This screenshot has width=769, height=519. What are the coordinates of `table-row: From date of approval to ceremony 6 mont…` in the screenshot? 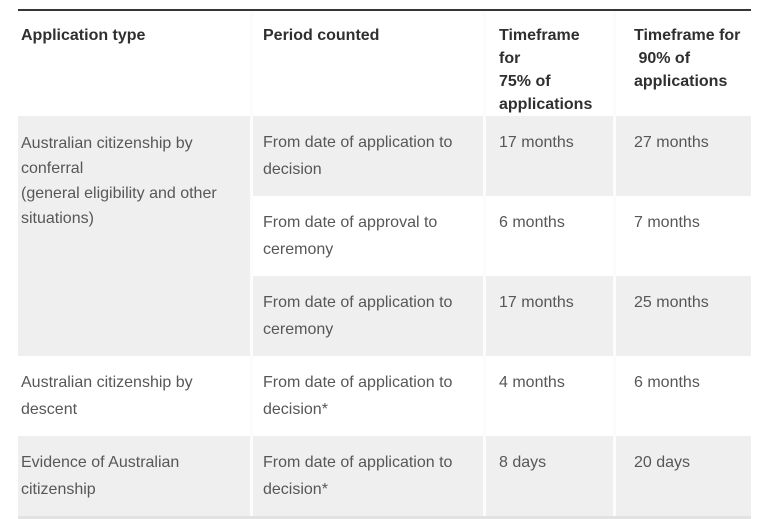 It's located at (384, 236).